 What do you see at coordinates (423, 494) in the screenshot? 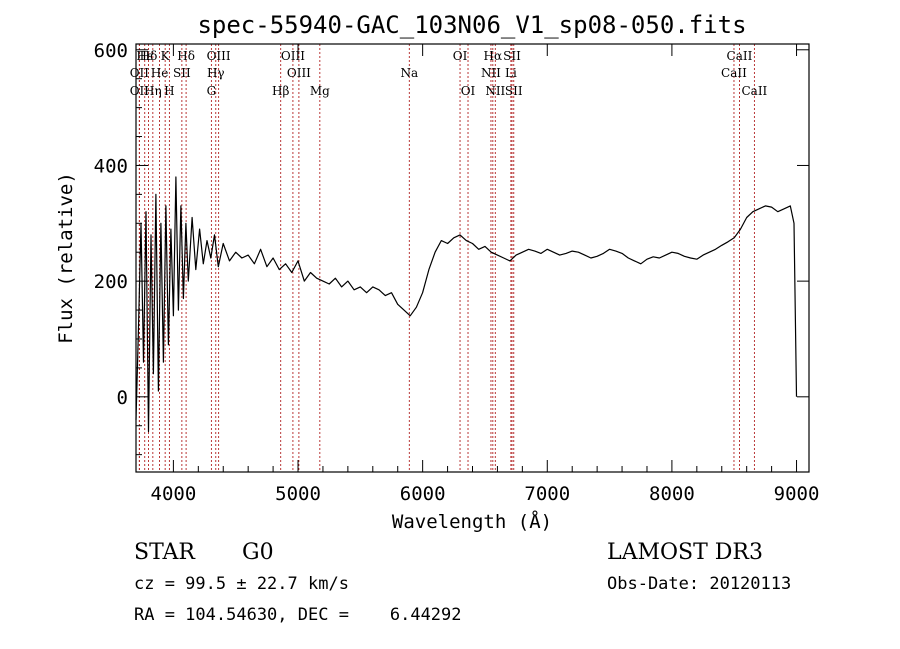
I see `x-tick-label: 6000` at bounding box center [423, 494].